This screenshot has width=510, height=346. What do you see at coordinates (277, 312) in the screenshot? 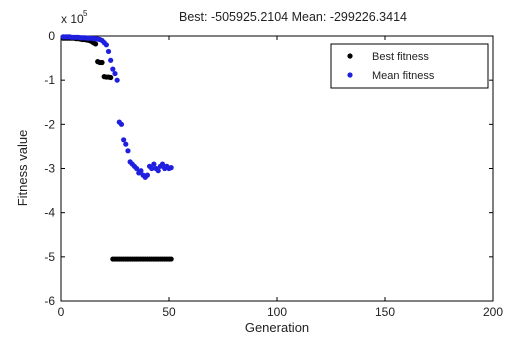
I see `x-tick-label: 100` at bounding box center [277, 312].